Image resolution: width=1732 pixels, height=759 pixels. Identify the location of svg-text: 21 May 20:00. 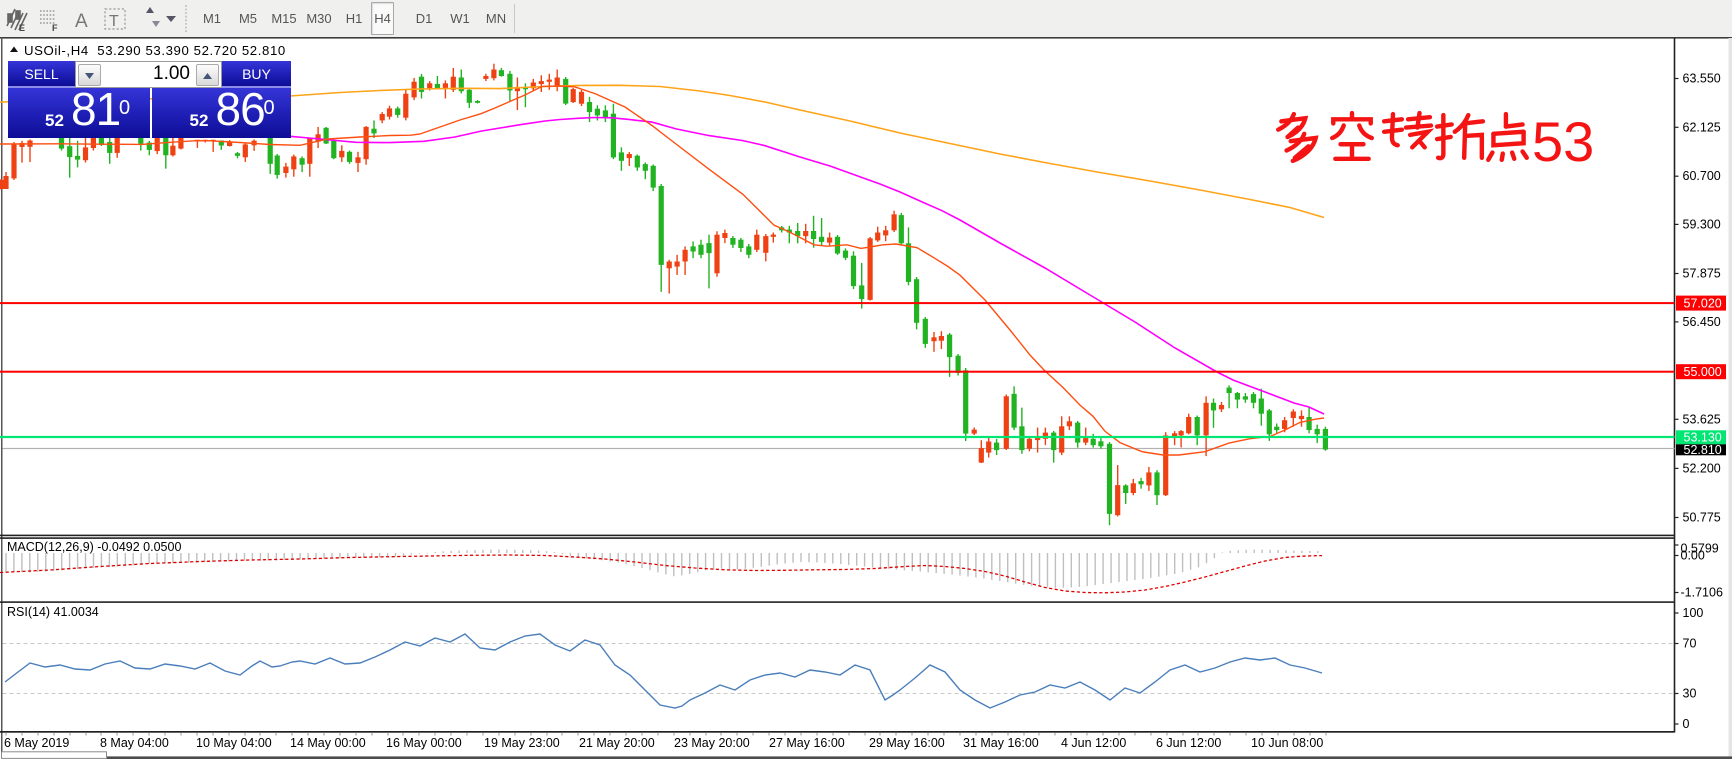
(617, 743).